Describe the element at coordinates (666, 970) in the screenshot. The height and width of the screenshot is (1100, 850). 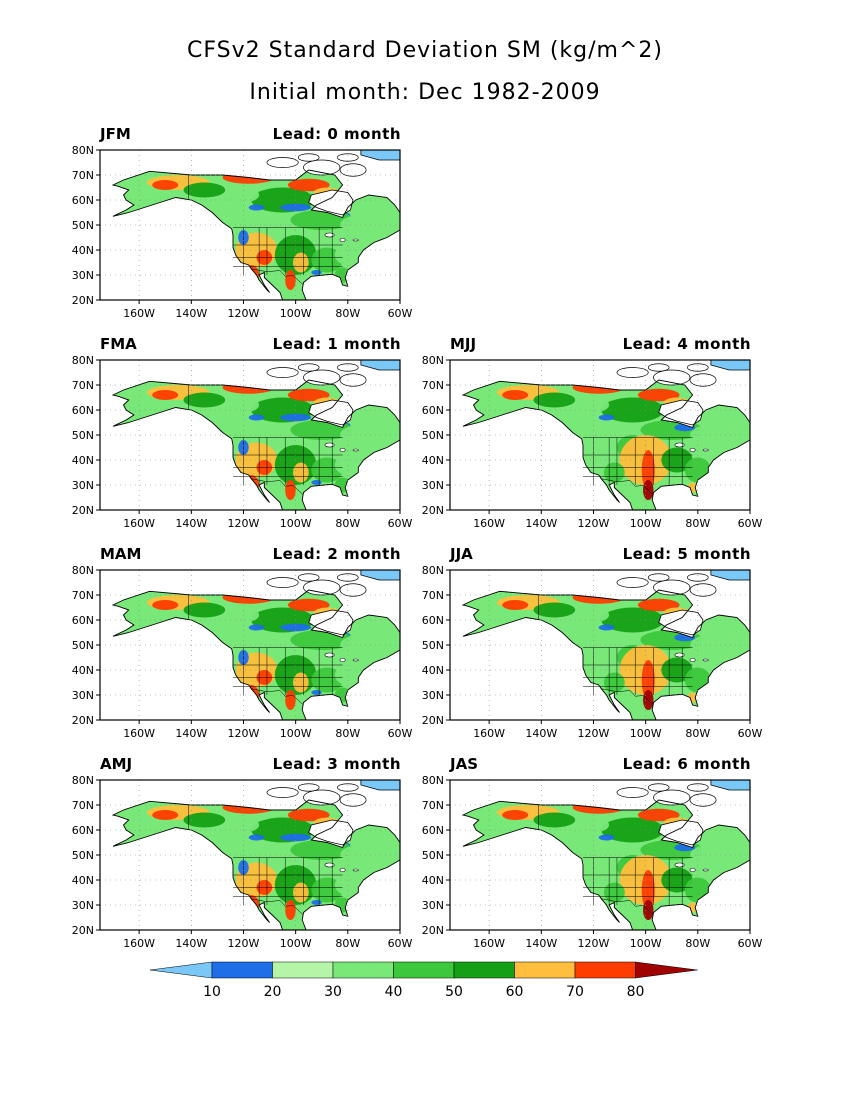
I see `colorbar-high-extend` at that location.